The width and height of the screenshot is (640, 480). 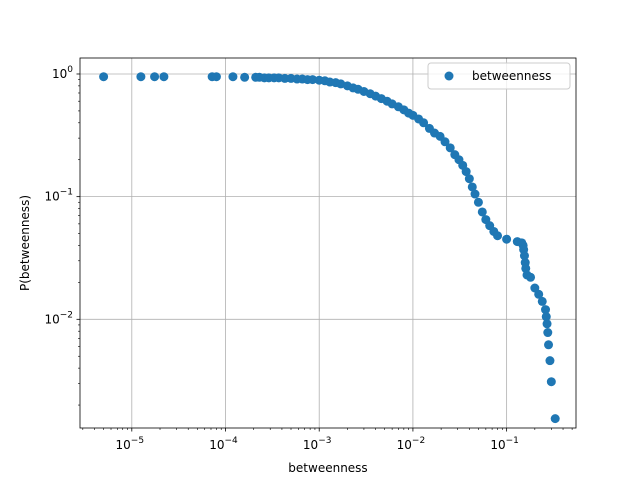 I want to click on legend-box, so click(x=499, y=76).